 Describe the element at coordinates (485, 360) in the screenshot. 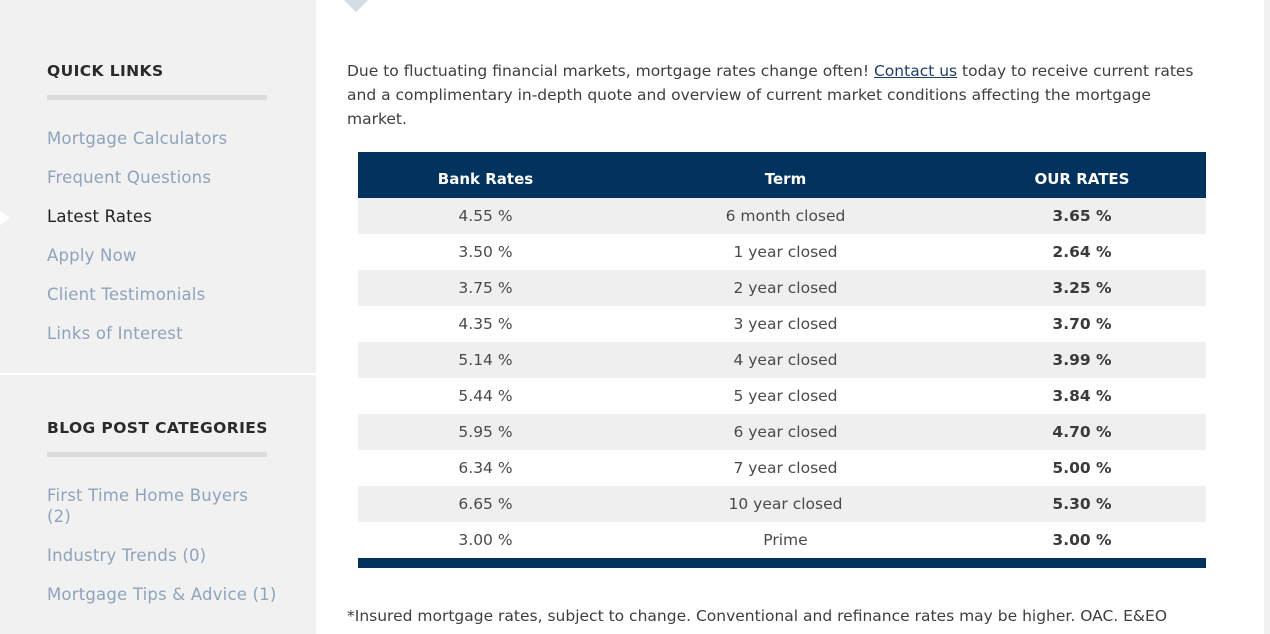

I see `bank-rate-cell: 5.14 %` at that location.